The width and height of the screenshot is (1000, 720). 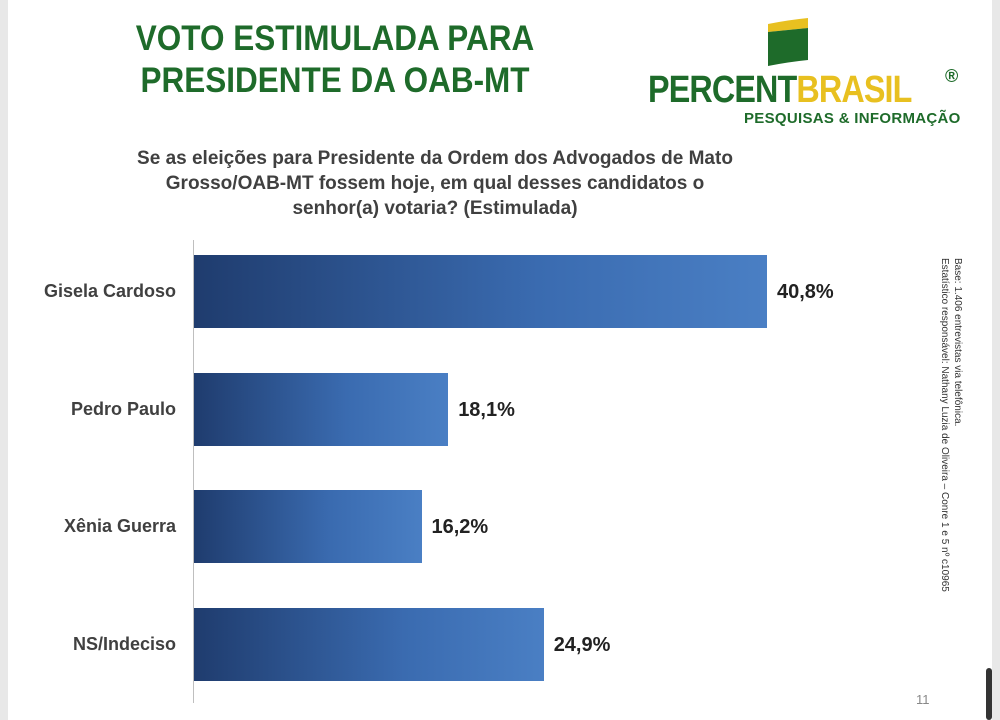 I want to click on scrollbar, so click(x=989, y=694).